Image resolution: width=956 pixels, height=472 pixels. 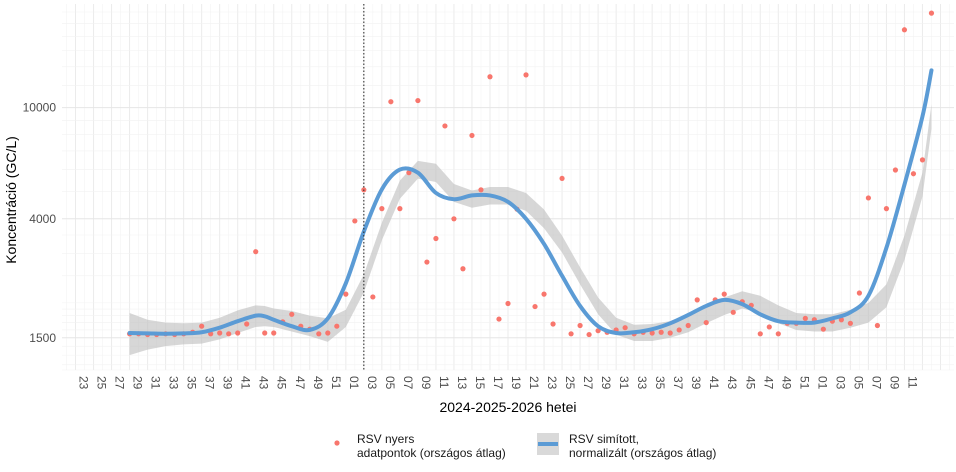 I want to click on x-tick-label: 13, so click(x=462, y=383).